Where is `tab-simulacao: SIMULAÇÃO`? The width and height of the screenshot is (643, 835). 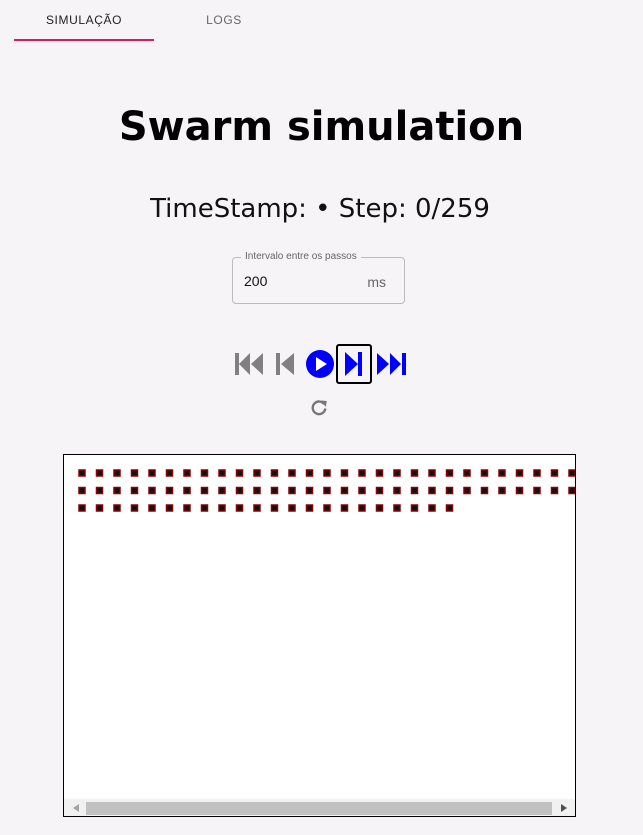 tab-simulacao: SIMULAÇÃO is located at coordinates (84, 20).